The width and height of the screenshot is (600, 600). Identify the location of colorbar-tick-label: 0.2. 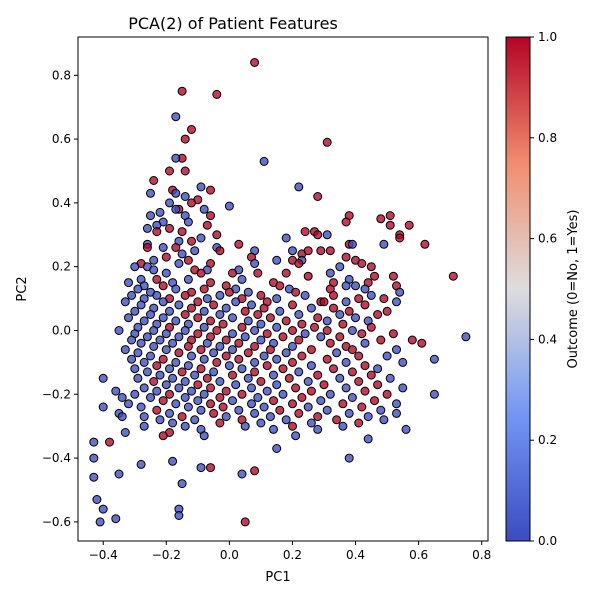
(547, 440).